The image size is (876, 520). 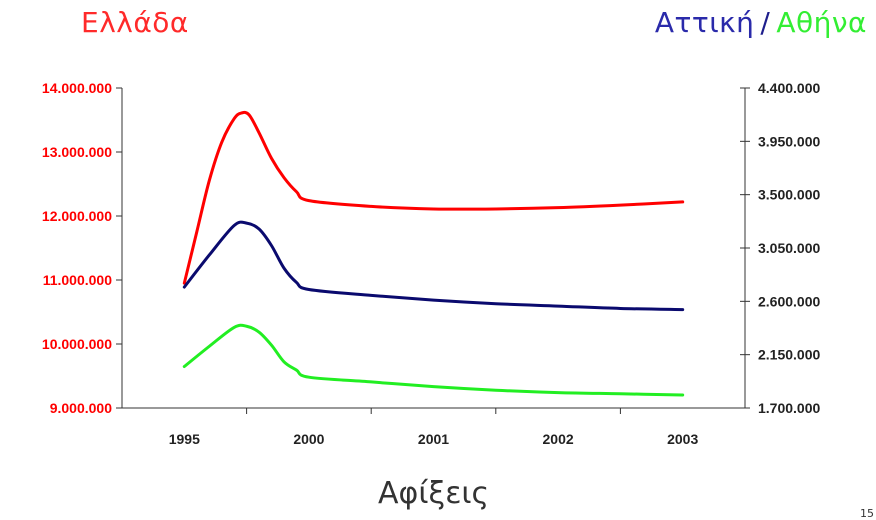 I want to click on right-y-tick-label: 2.600.000, so click(x=789, y=301).